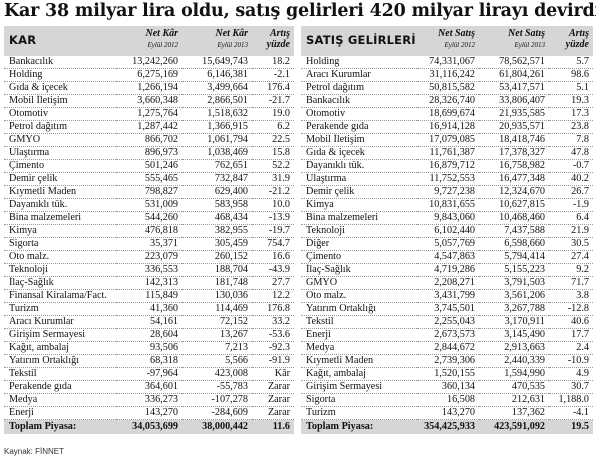 Image resolution: width=596 pixels, height=461 pixels. Describe the element at coordinates (514, 153) in the screenshot. I see `row-value-2013: 17,378,327` at that location.